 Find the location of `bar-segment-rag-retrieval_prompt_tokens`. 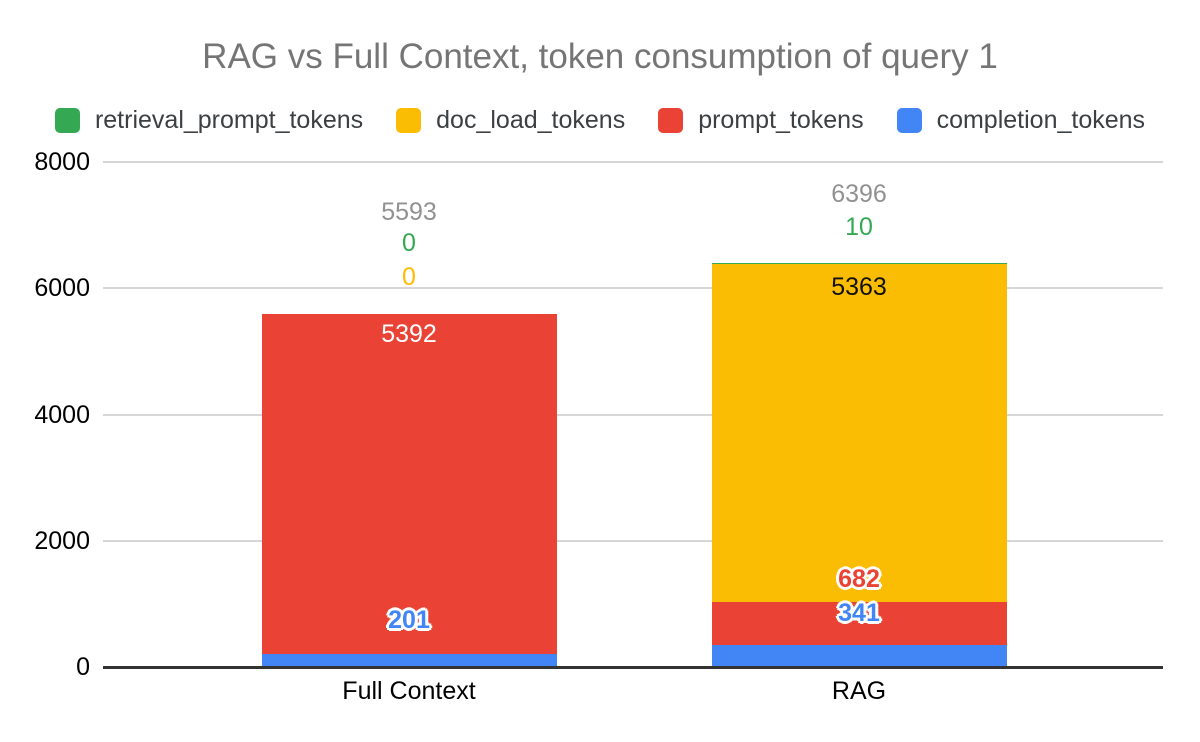

bar-segment-rag-retrieval_prompt_tokens is located at coordinates (859, 263).